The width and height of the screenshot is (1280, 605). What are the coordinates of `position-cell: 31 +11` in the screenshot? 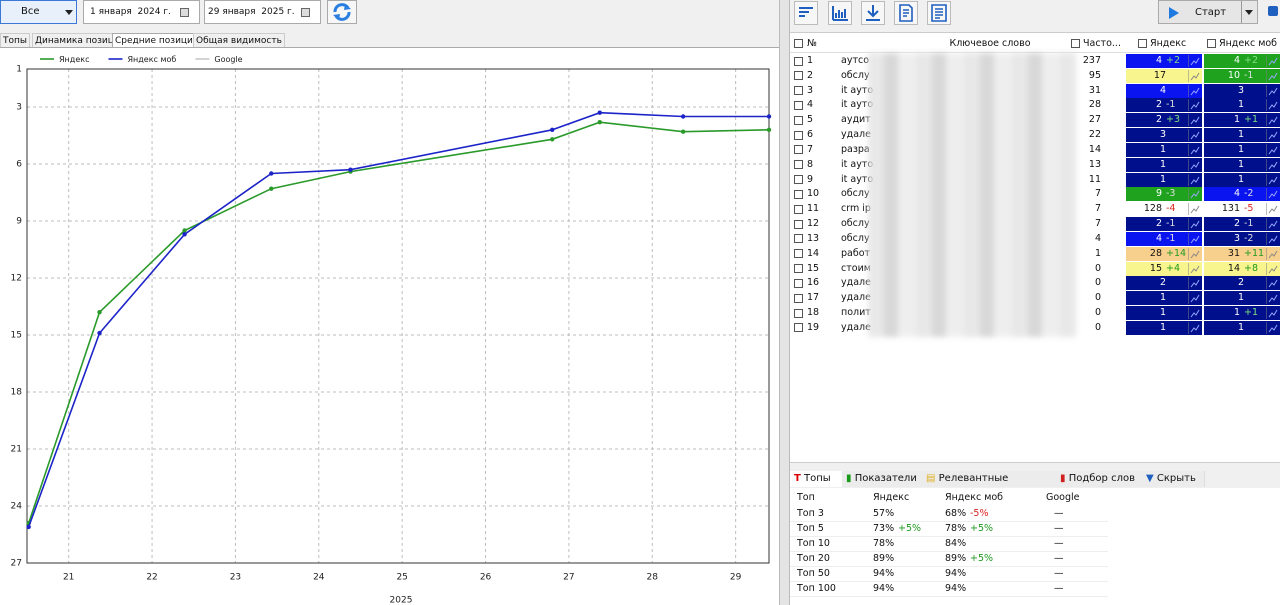 It's located at (1242, 253).